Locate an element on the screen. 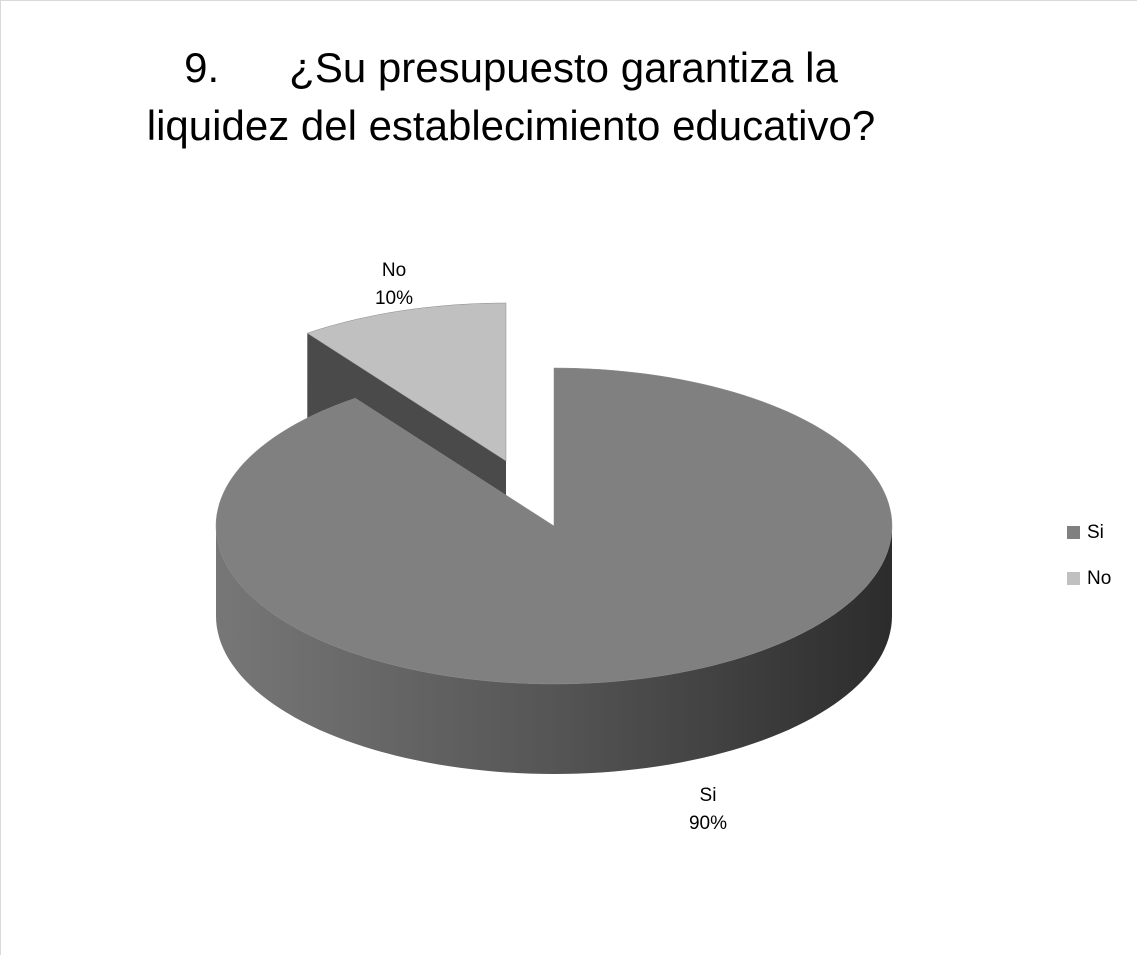  data-label-category: Si is located at coordinates (708, 795).